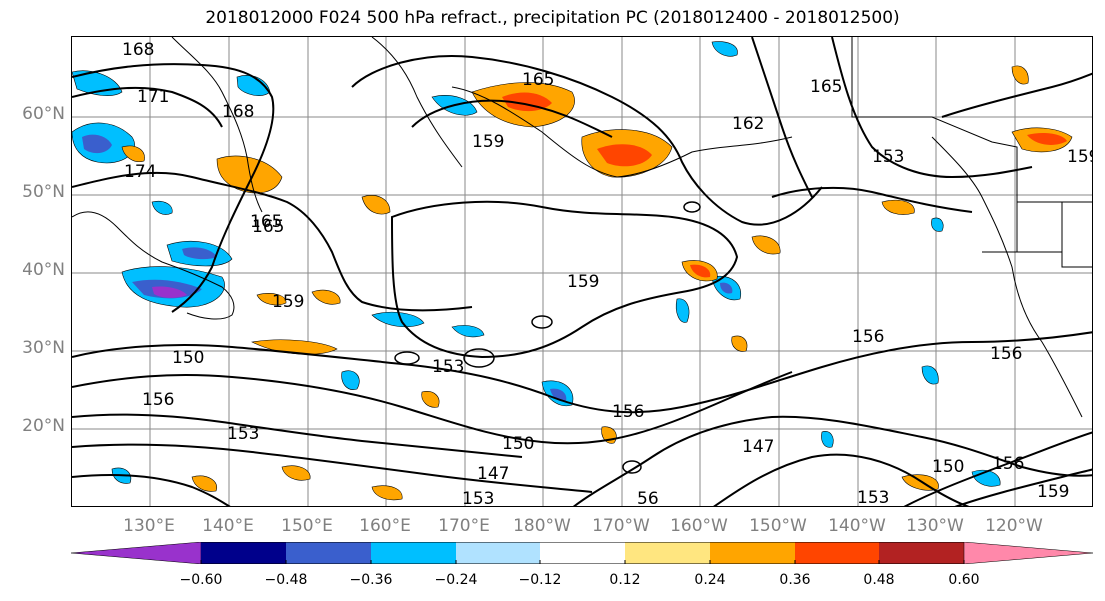  Describe the element at coordinates (542, 526) in the screenshot. I see `lon-label: 180°W` at that location.